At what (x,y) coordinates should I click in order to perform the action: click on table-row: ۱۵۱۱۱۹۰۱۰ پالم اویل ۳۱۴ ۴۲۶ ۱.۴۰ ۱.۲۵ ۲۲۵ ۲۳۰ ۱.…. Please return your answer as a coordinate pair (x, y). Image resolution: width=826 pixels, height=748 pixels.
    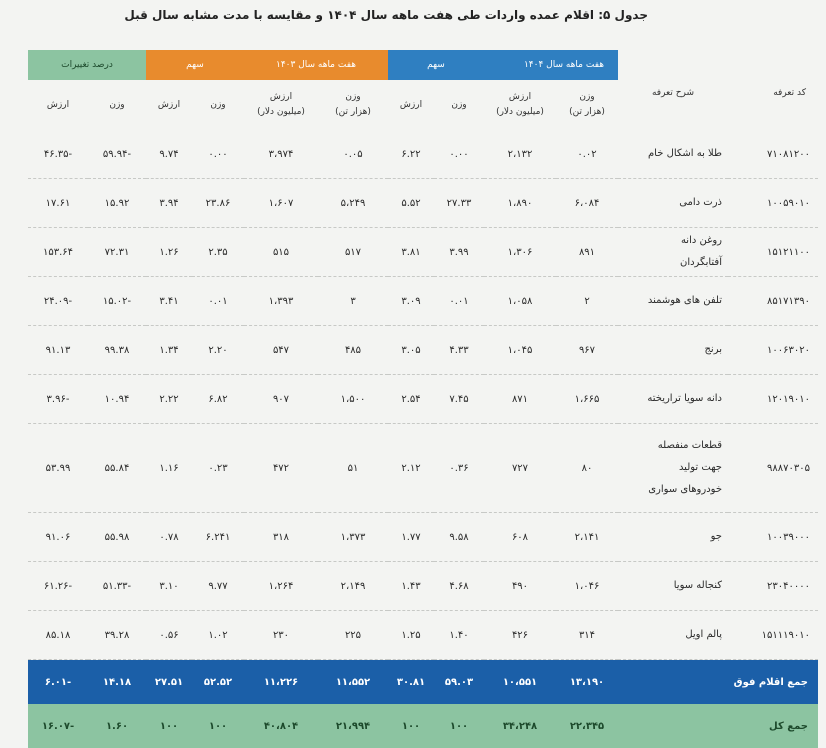
    Looking at the image, I should click on (423, 635).